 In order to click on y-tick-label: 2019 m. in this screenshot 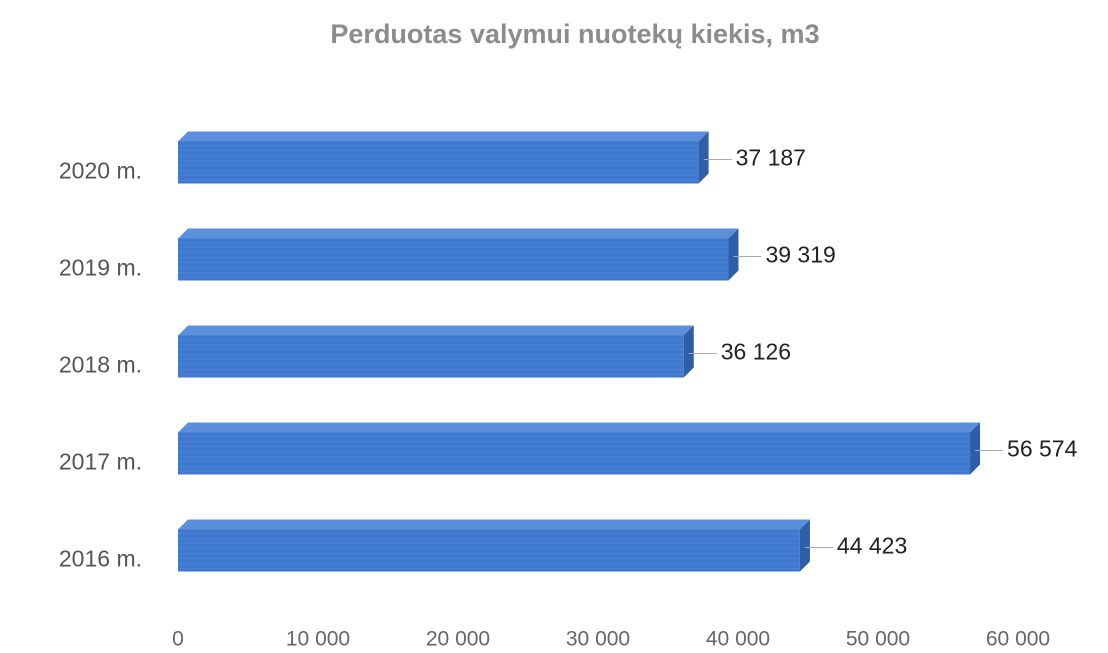, I will do `click(100, 268)`.